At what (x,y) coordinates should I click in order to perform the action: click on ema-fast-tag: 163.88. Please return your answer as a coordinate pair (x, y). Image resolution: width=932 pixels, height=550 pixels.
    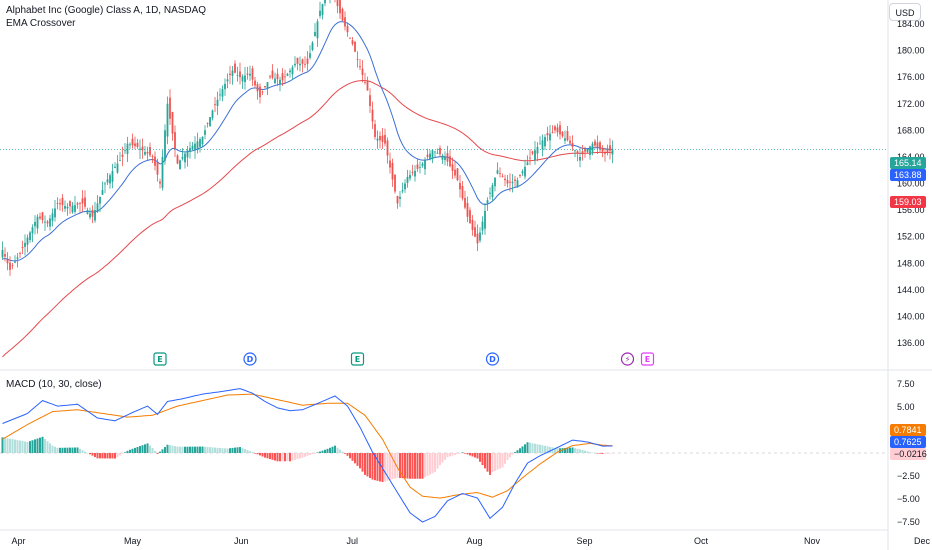
    Looking at the image, I should click on (908, 175).